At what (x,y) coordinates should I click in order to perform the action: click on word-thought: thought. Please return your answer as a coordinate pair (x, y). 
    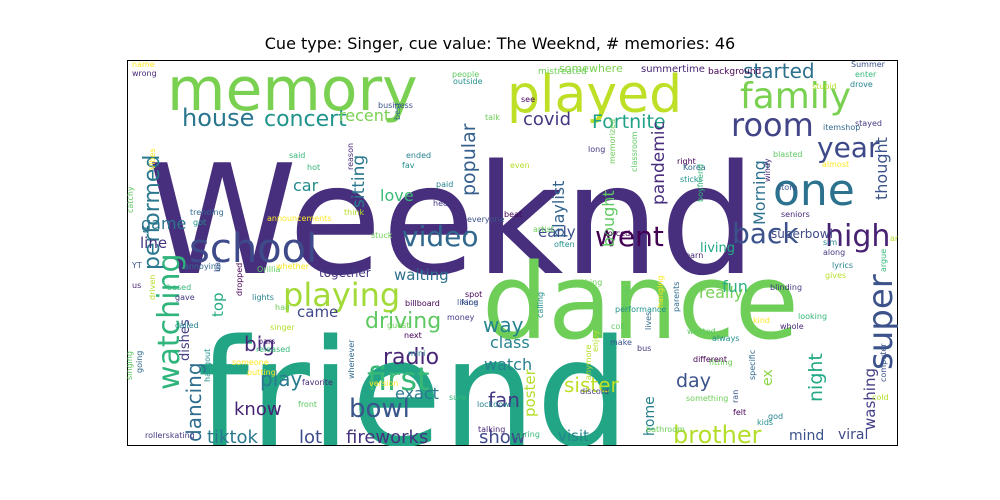
    Looking at the image, I should click on (881, 168).